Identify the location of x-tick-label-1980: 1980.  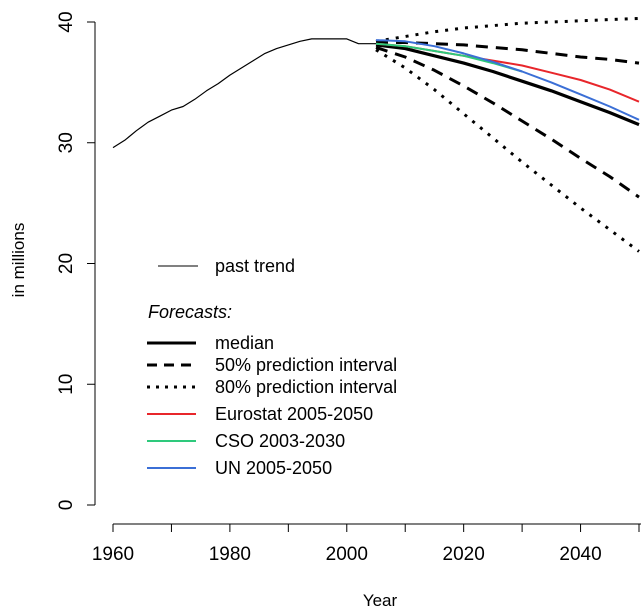
(230, 554).